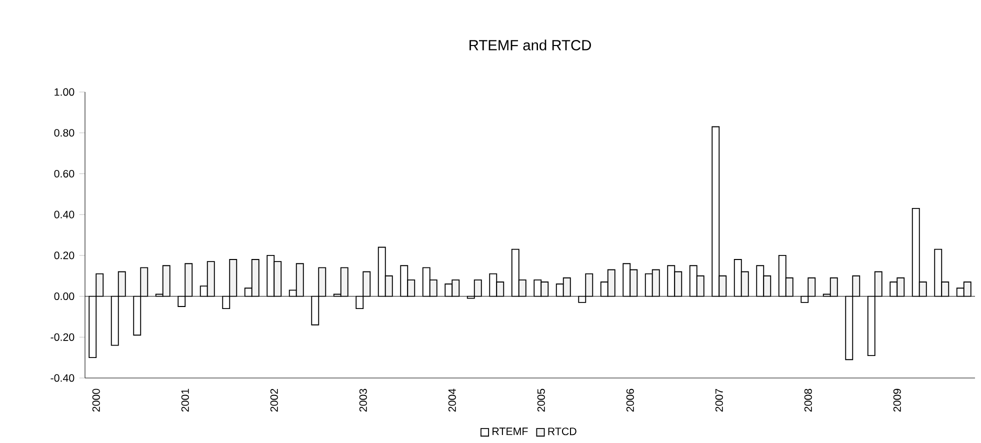  What do you see at coordinates (64, 296) in the screenshot?
I see `y-tick-label: 0.00` at bounding box center [64, 296].